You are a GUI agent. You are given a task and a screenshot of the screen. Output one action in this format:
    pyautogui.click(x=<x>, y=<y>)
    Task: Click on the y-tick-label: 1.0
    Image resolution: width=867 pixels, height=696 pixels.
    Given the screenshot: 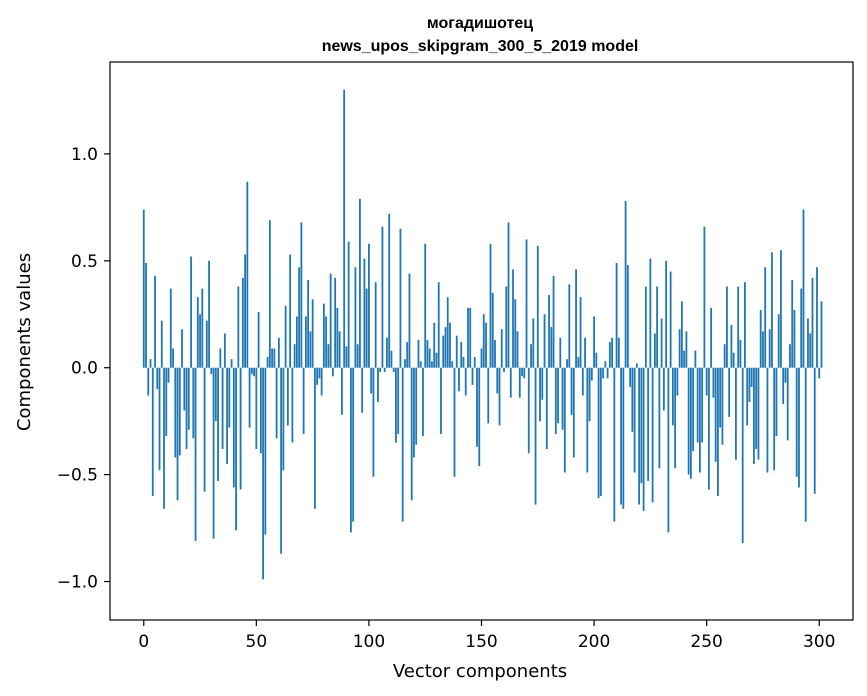 What is the action you would take?
    pyautogui.click(x=84, y=155)
    